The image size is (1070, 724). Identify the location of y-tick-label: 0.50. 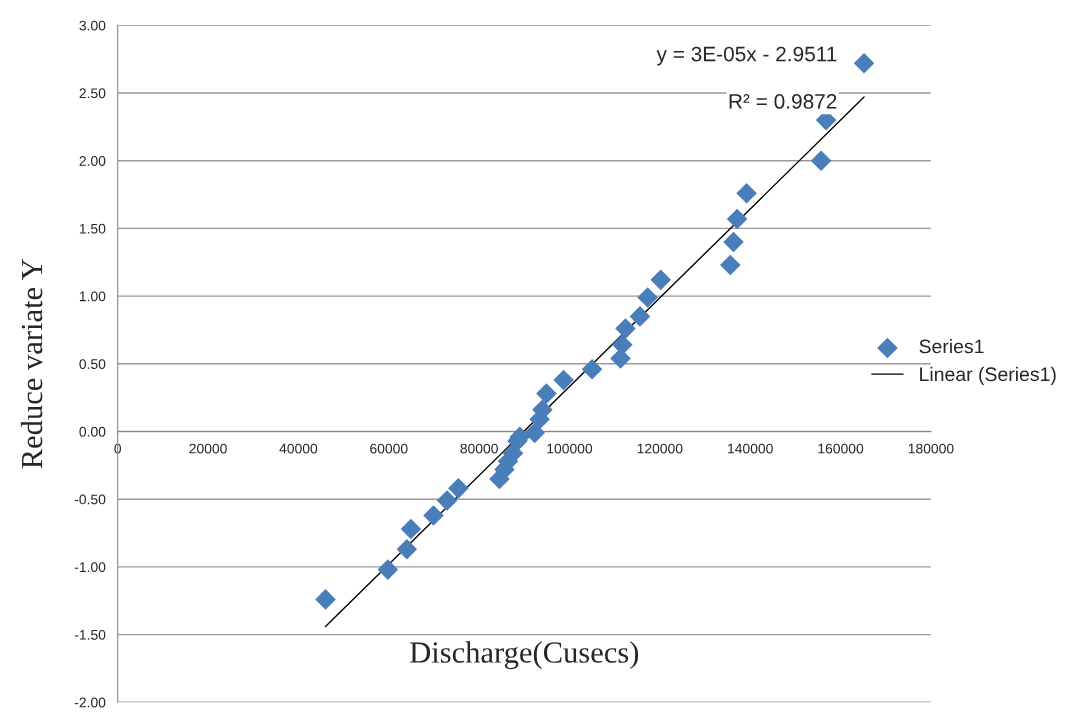
(92, 364).